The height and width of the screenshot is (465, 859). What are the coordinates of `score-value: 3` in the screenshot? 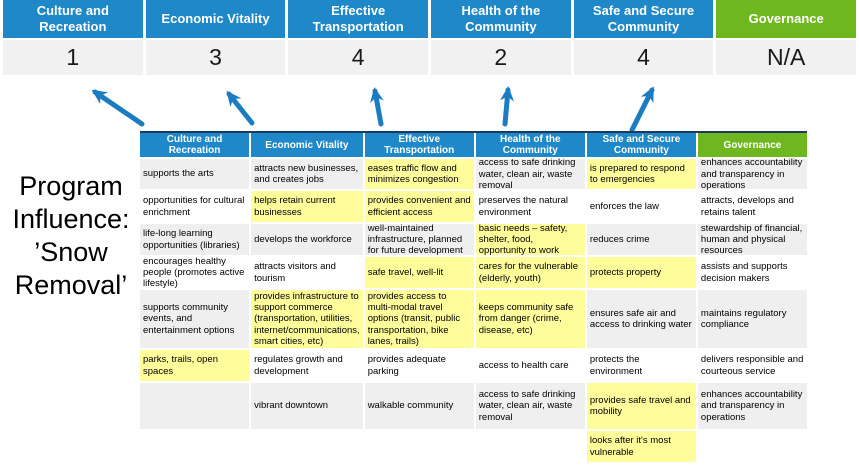 It's located at (215, 57).